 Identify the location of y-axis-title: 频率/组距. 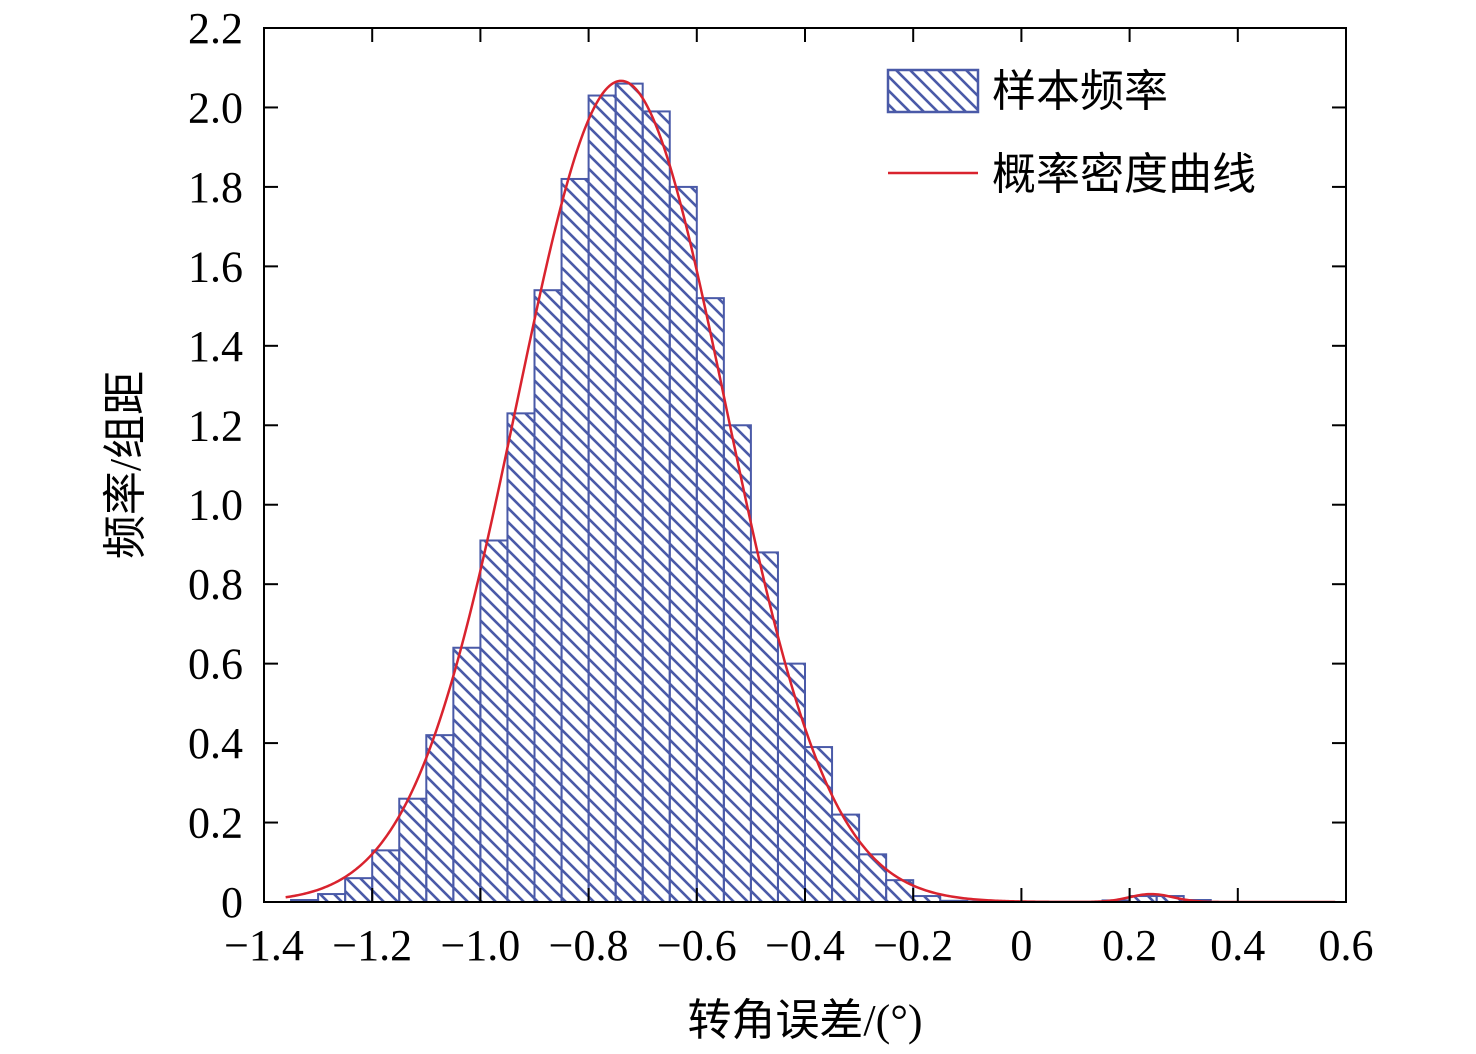
(125, 465).